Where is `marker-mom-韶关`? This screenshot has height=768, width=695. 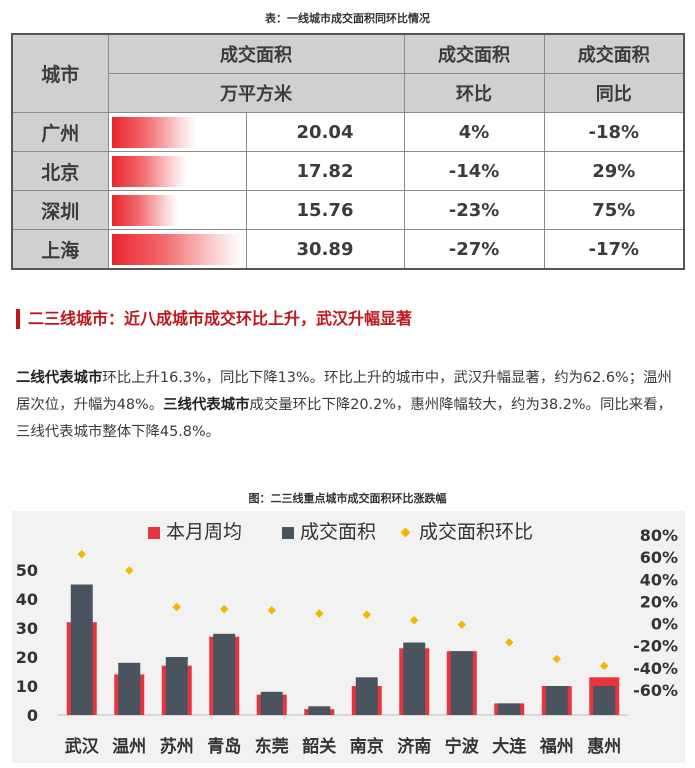 marker-mom-韶关 is located at coordinates (319, 613).